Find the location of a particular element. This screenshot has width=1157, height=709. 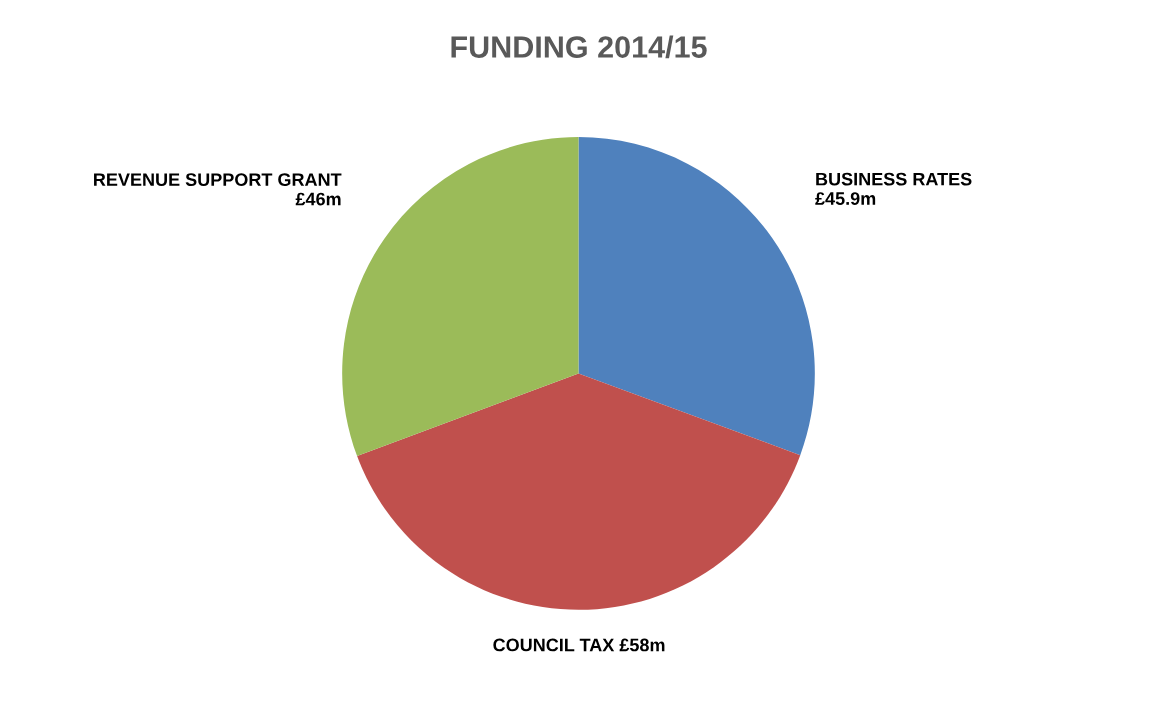

chart-title: FUNDING 2014/15 is located at coordinates (579, 47).